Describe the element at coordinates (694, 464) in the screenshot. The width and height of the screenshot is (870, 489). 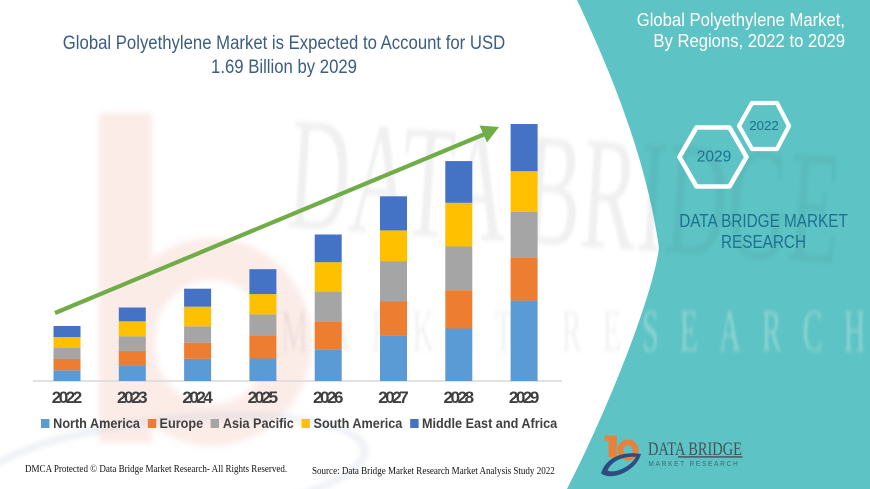
I see `svg-text: MARKET RESEARCH` at that location.